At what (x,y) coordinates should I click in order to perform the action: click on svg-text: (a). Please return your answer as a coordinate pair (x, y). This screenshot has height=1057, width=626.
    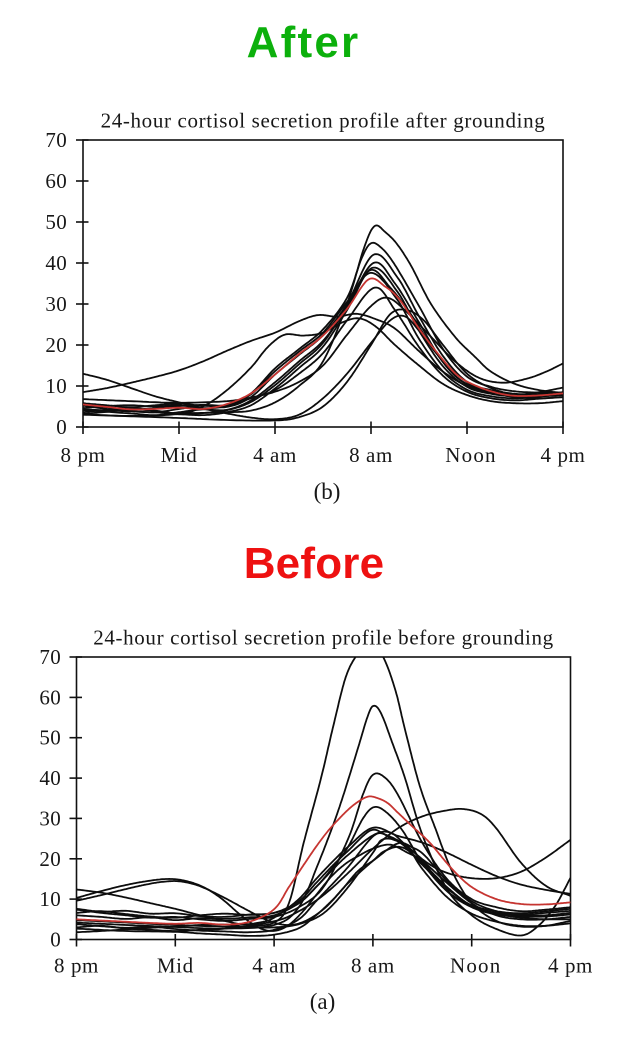
    Looking at the image, I should click on (323, 1001).